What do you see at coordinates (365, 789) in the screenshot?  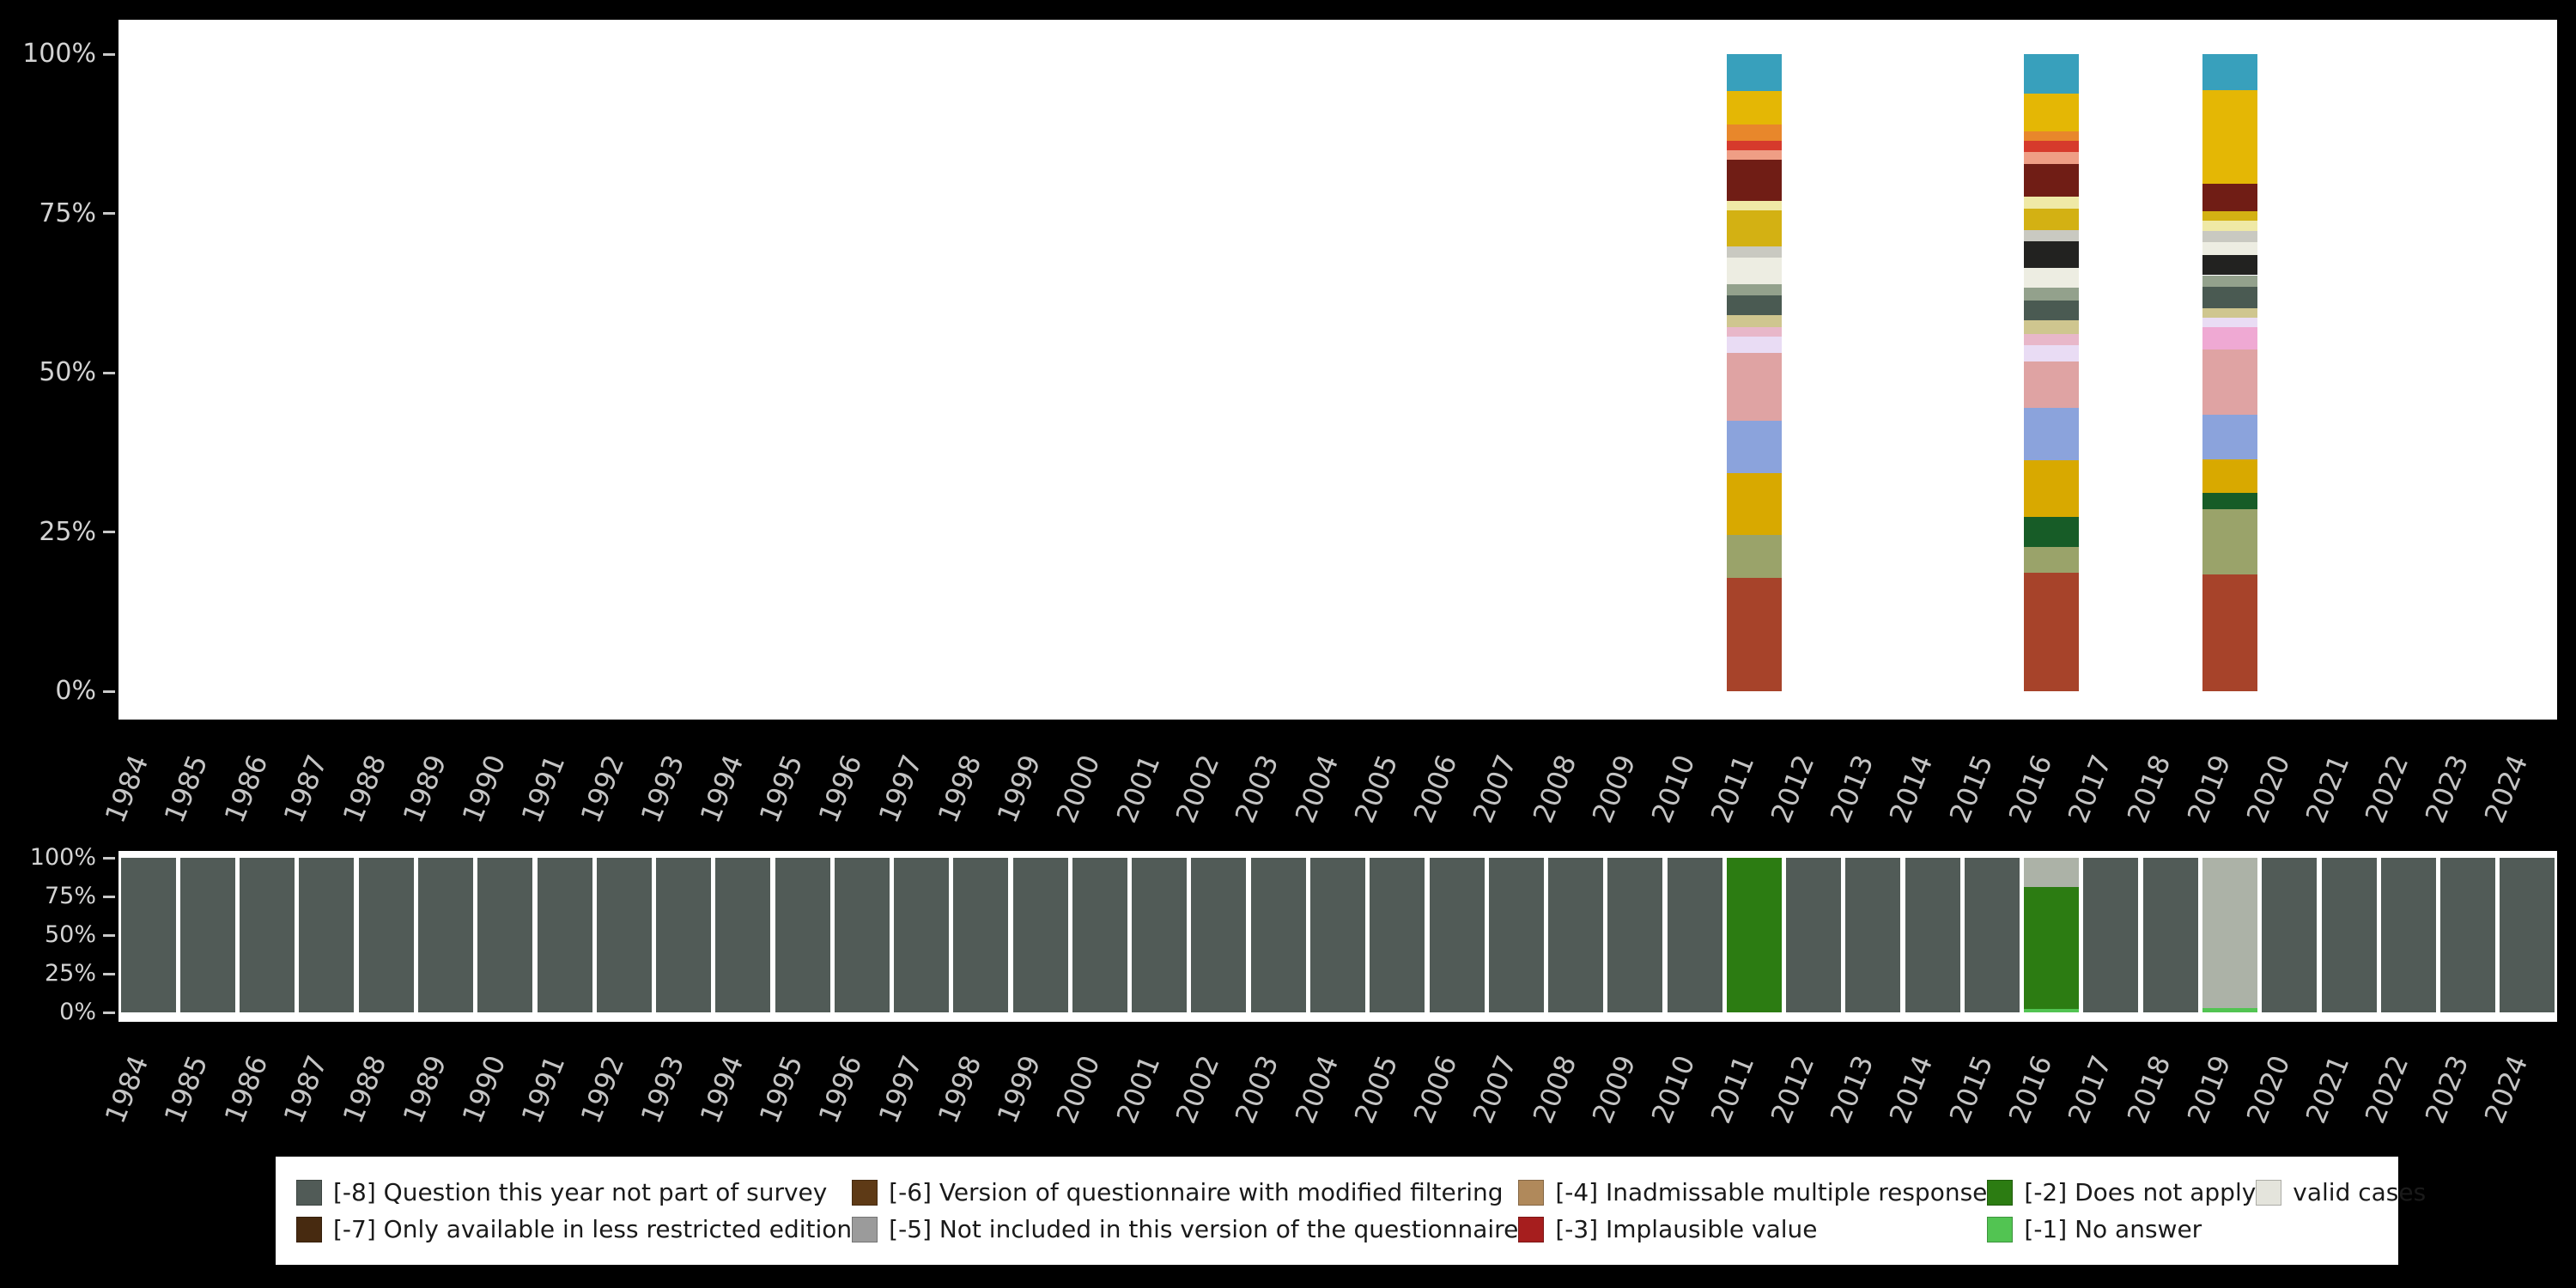 I see `x-tick-label-text: 1988` at bounding box center [365, 789].